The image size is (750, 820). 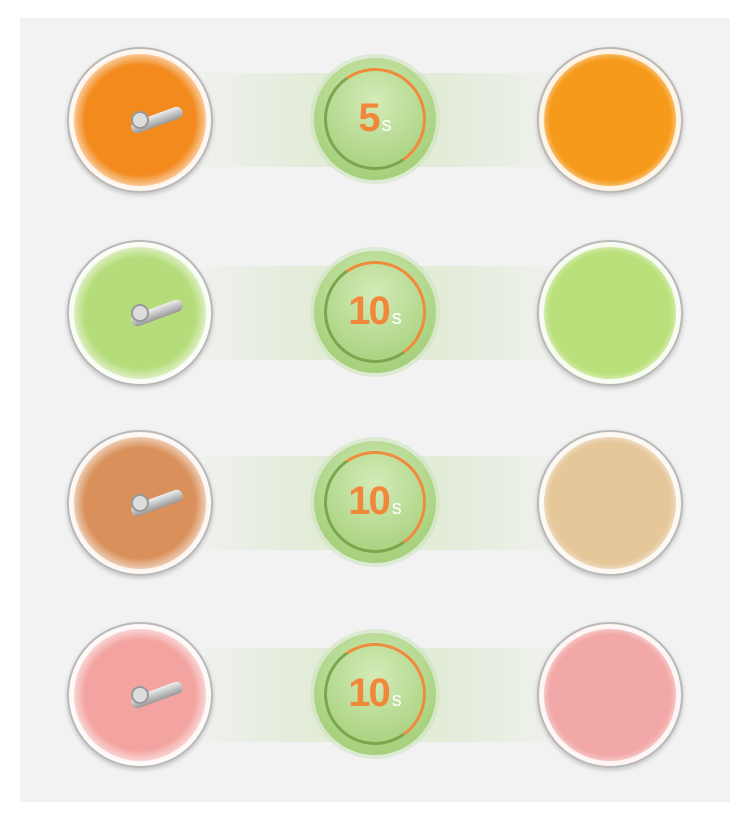 I want to click on bowl-before-celery-pieces, so click(x=140, y=313).